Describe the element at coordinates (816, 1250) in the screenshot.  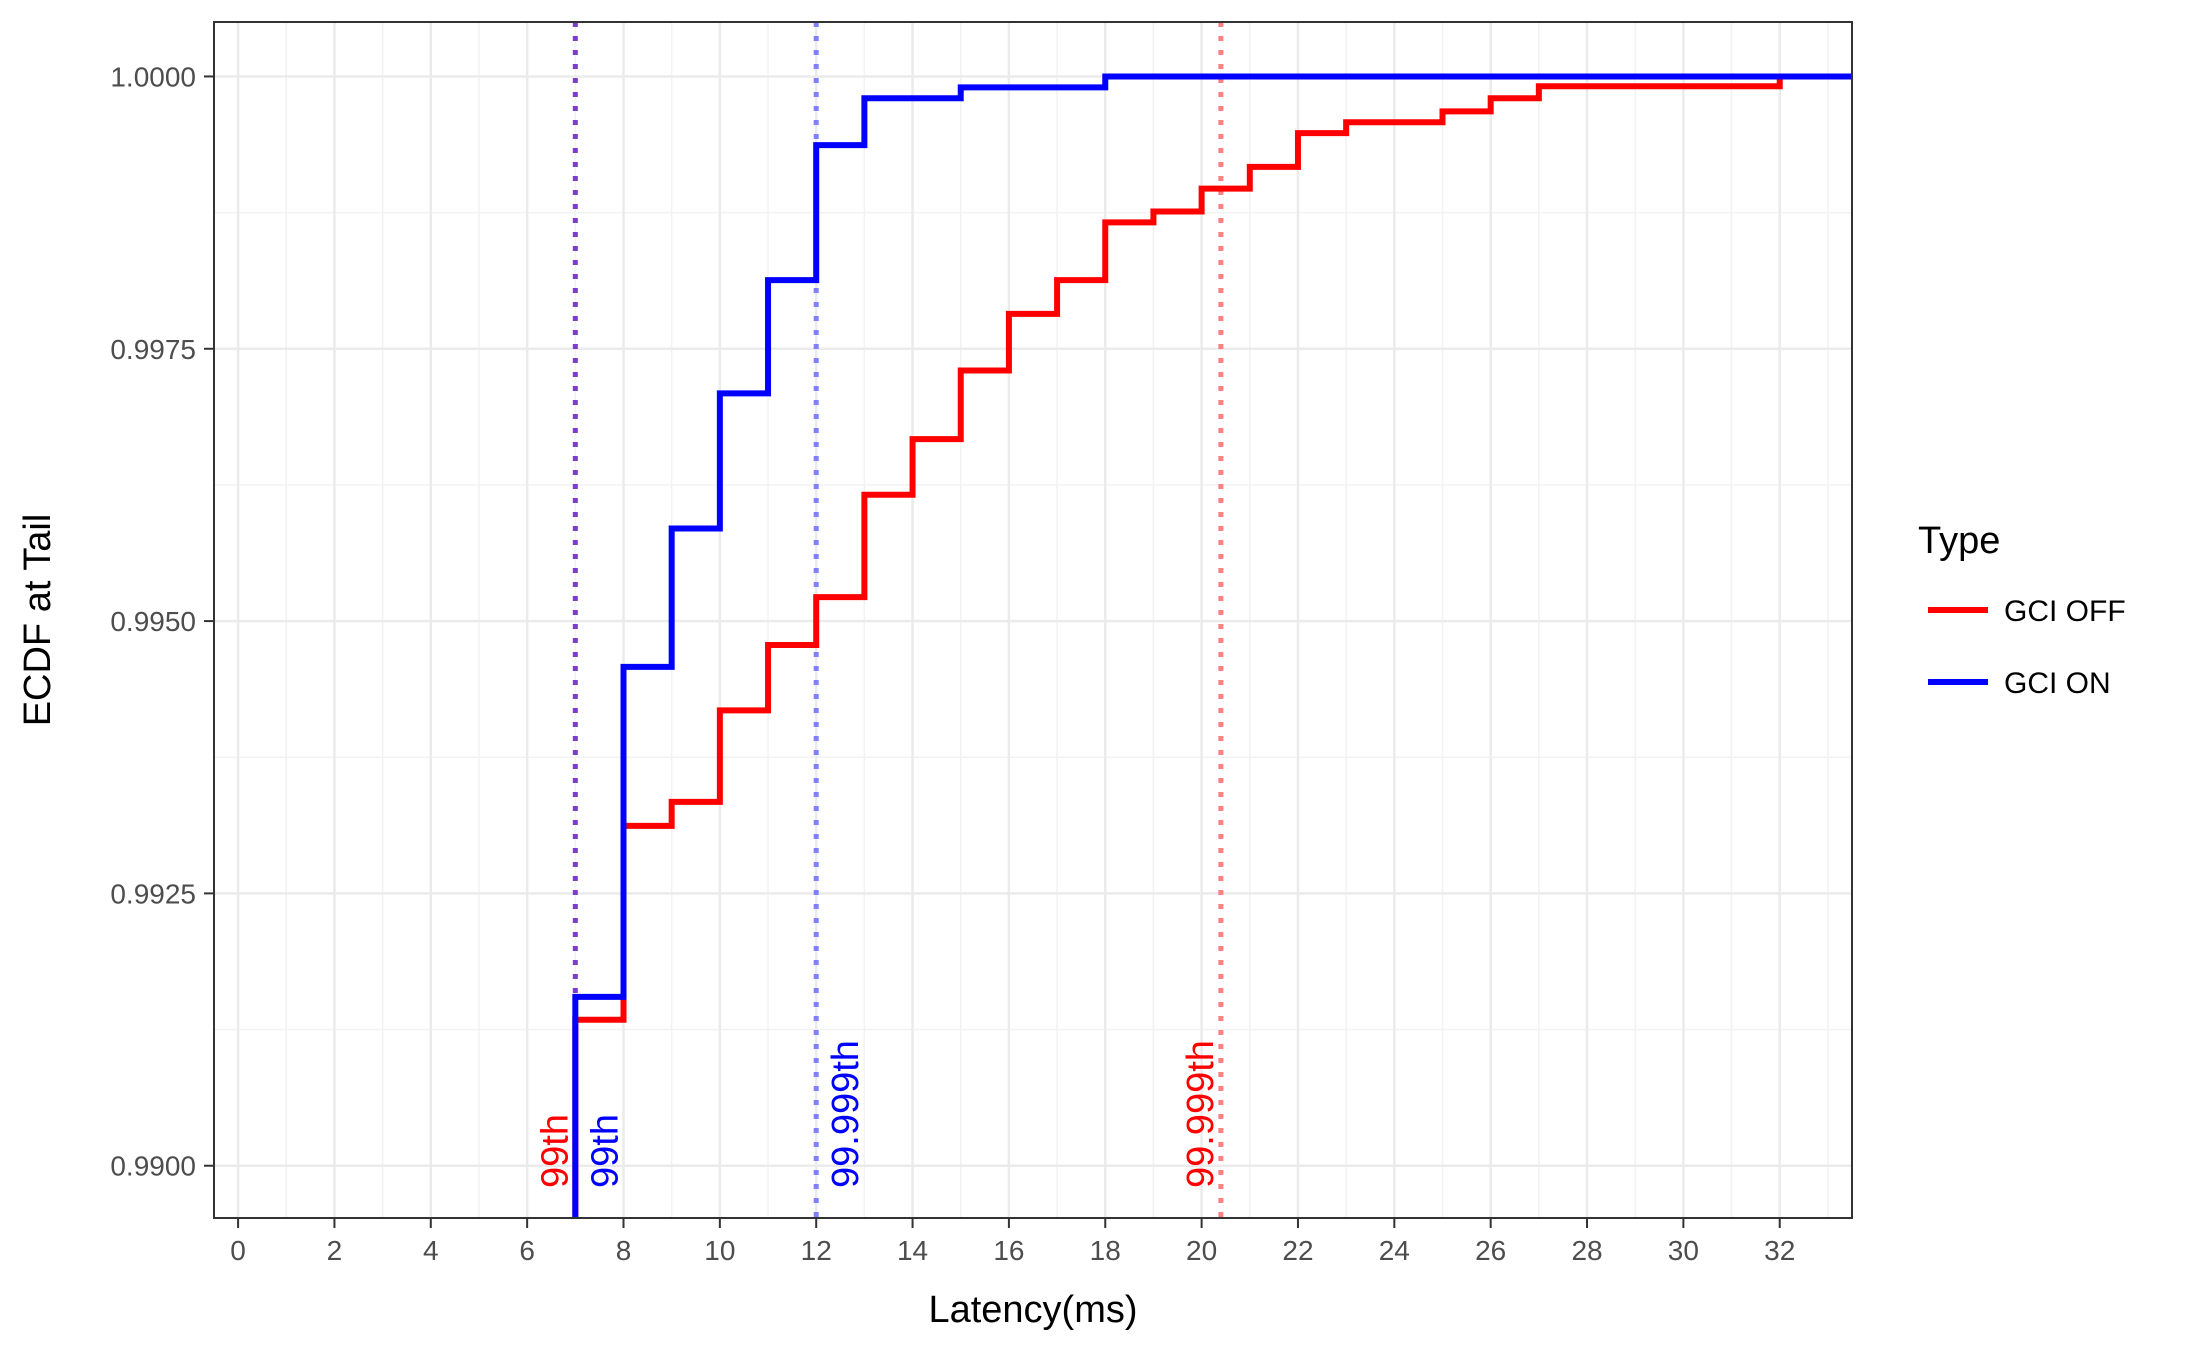
I see `x-tick-label: 12` at that location.